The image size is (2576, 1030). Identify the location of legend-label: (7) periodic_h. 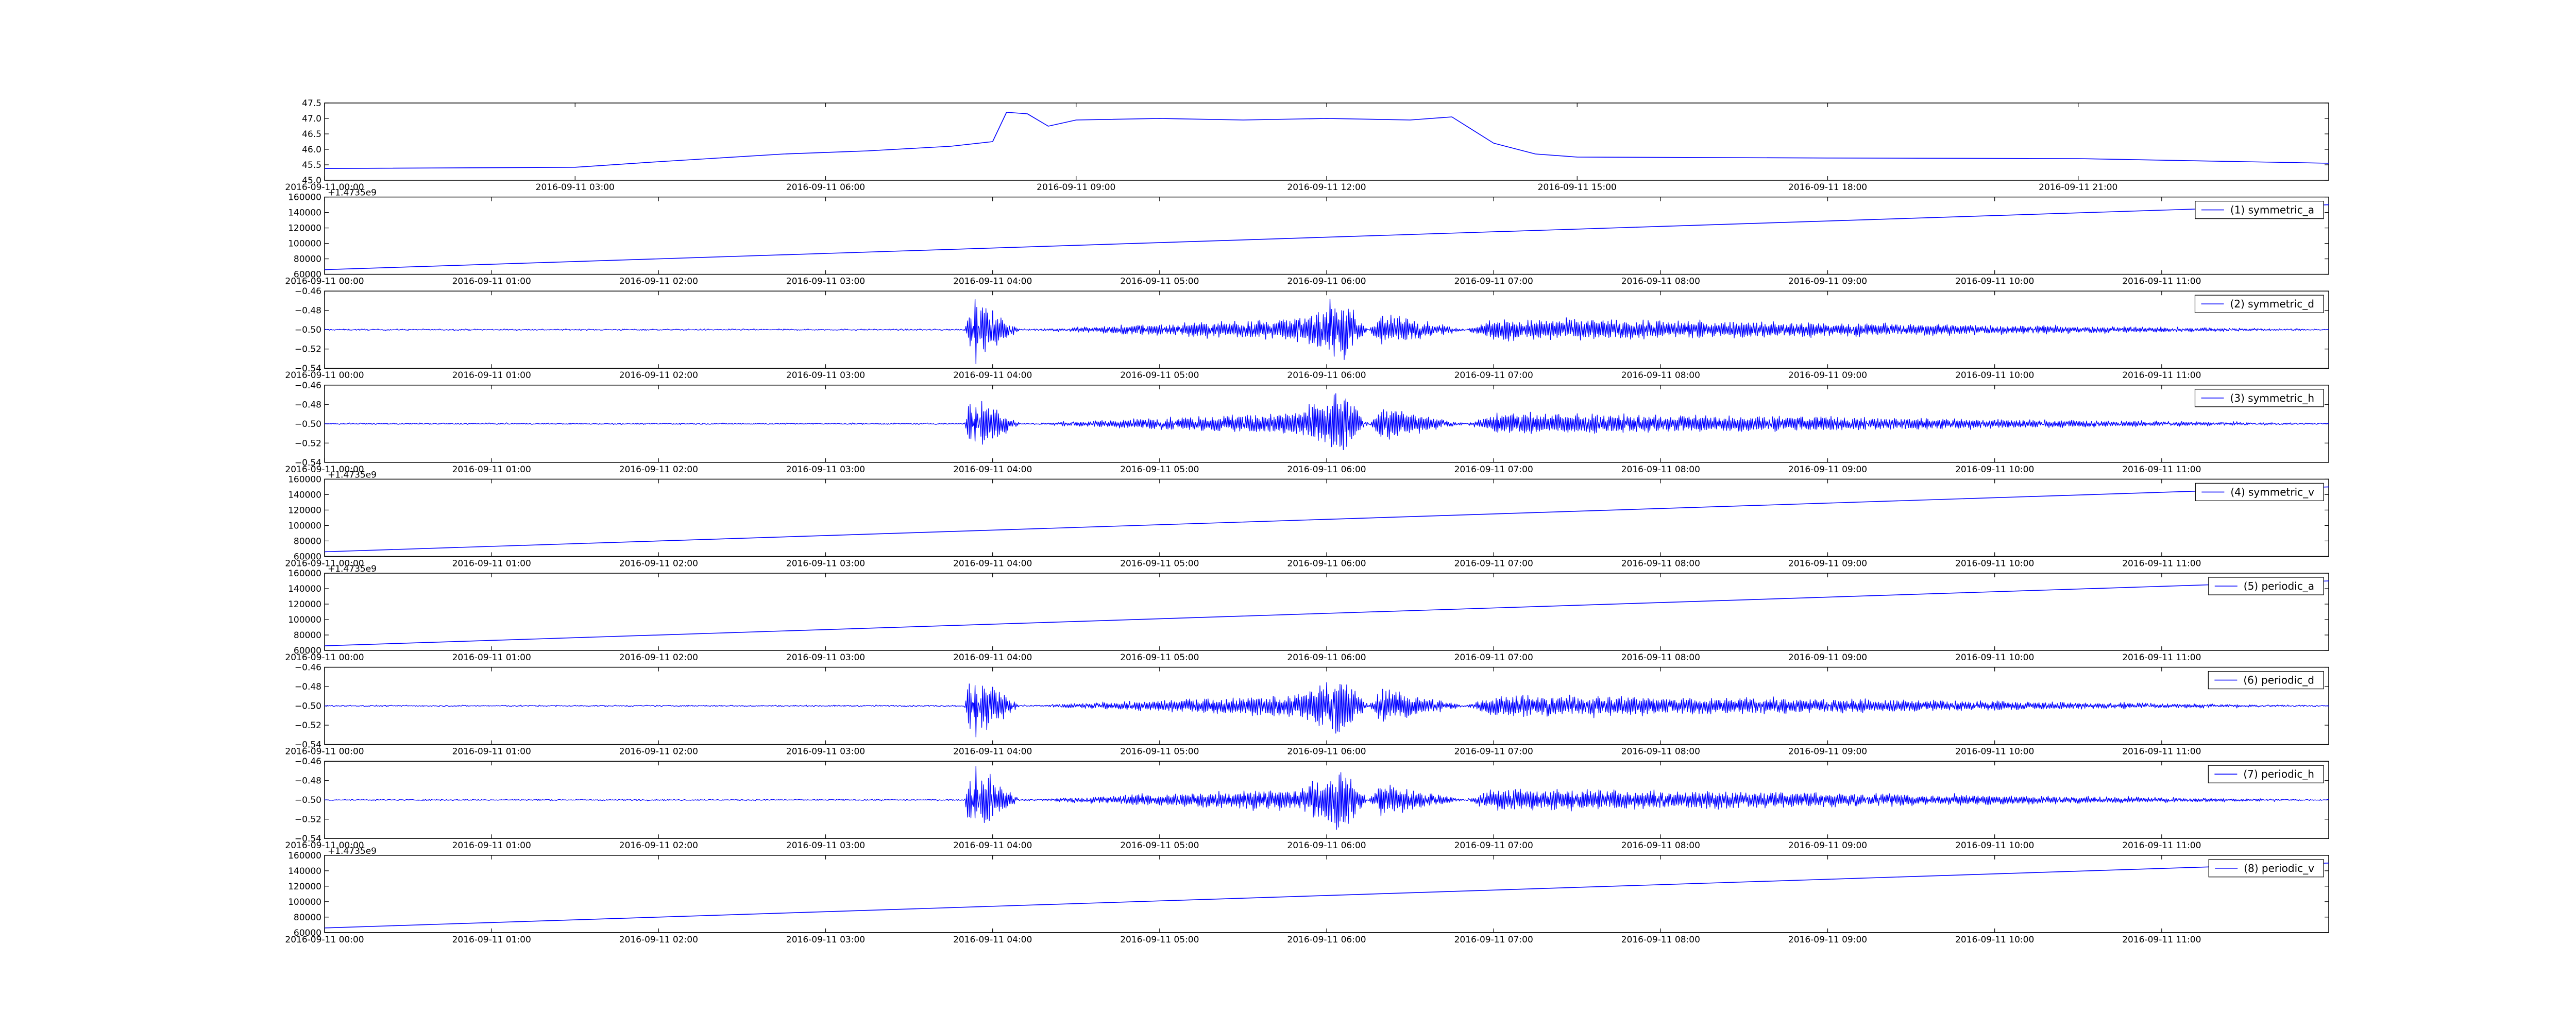
(2278, 774).